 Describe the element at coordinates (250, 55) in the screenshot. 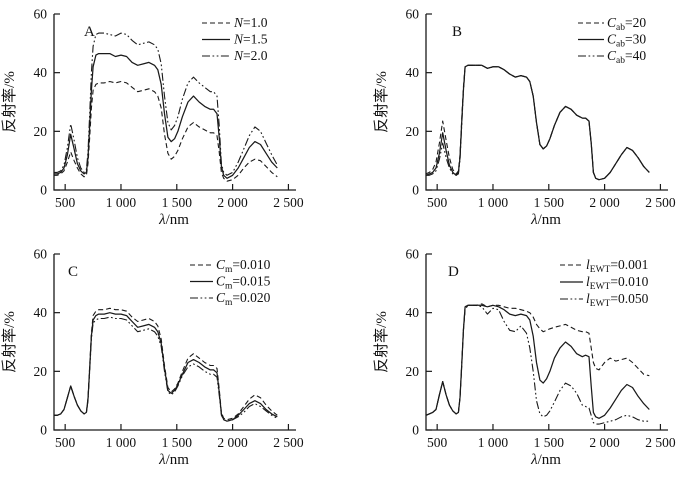

I see `legend-label: N=2.0` at that location.